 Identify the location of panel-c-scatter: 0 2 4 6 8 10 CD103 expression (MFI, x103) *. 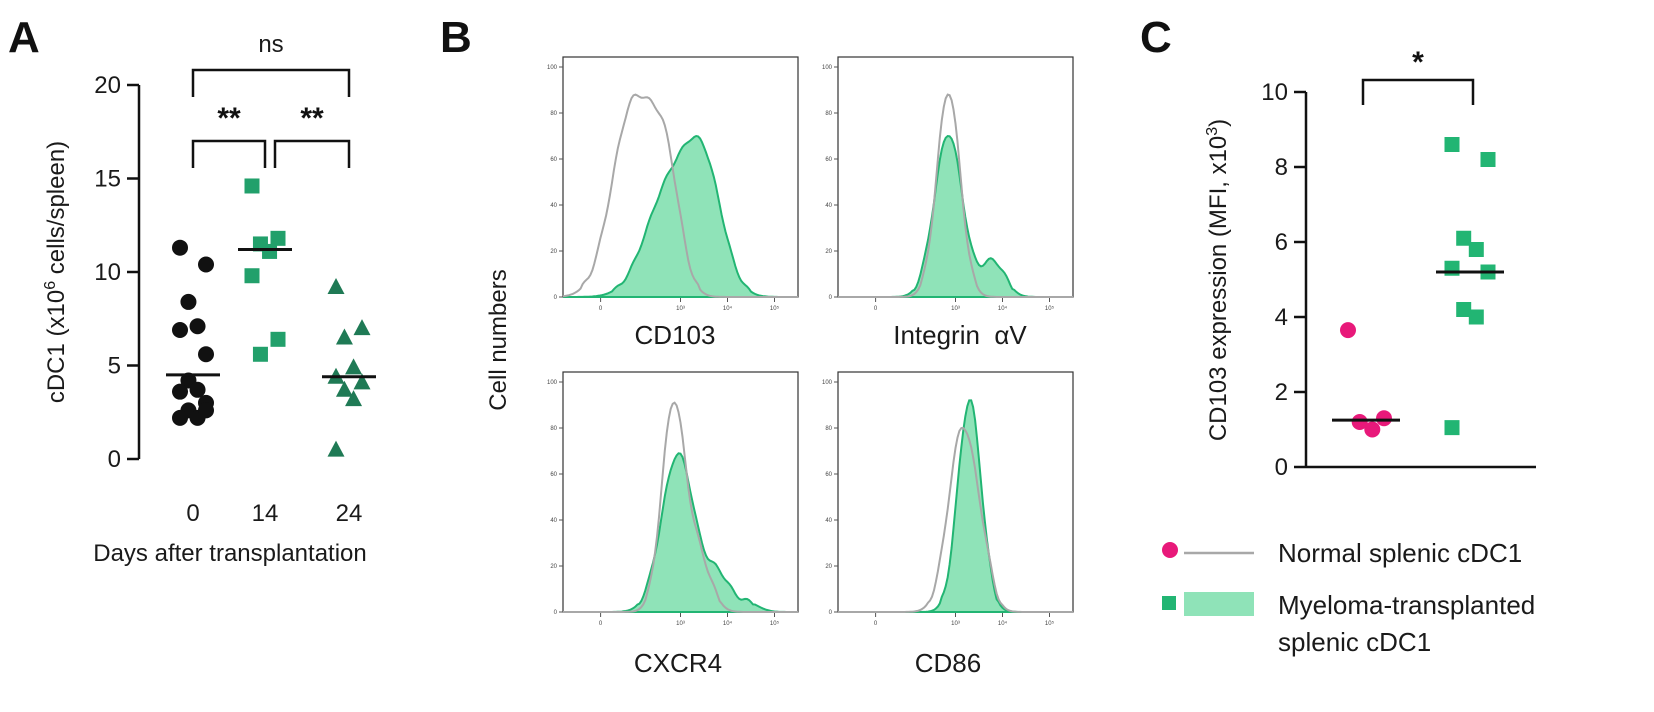
(1370, 263).